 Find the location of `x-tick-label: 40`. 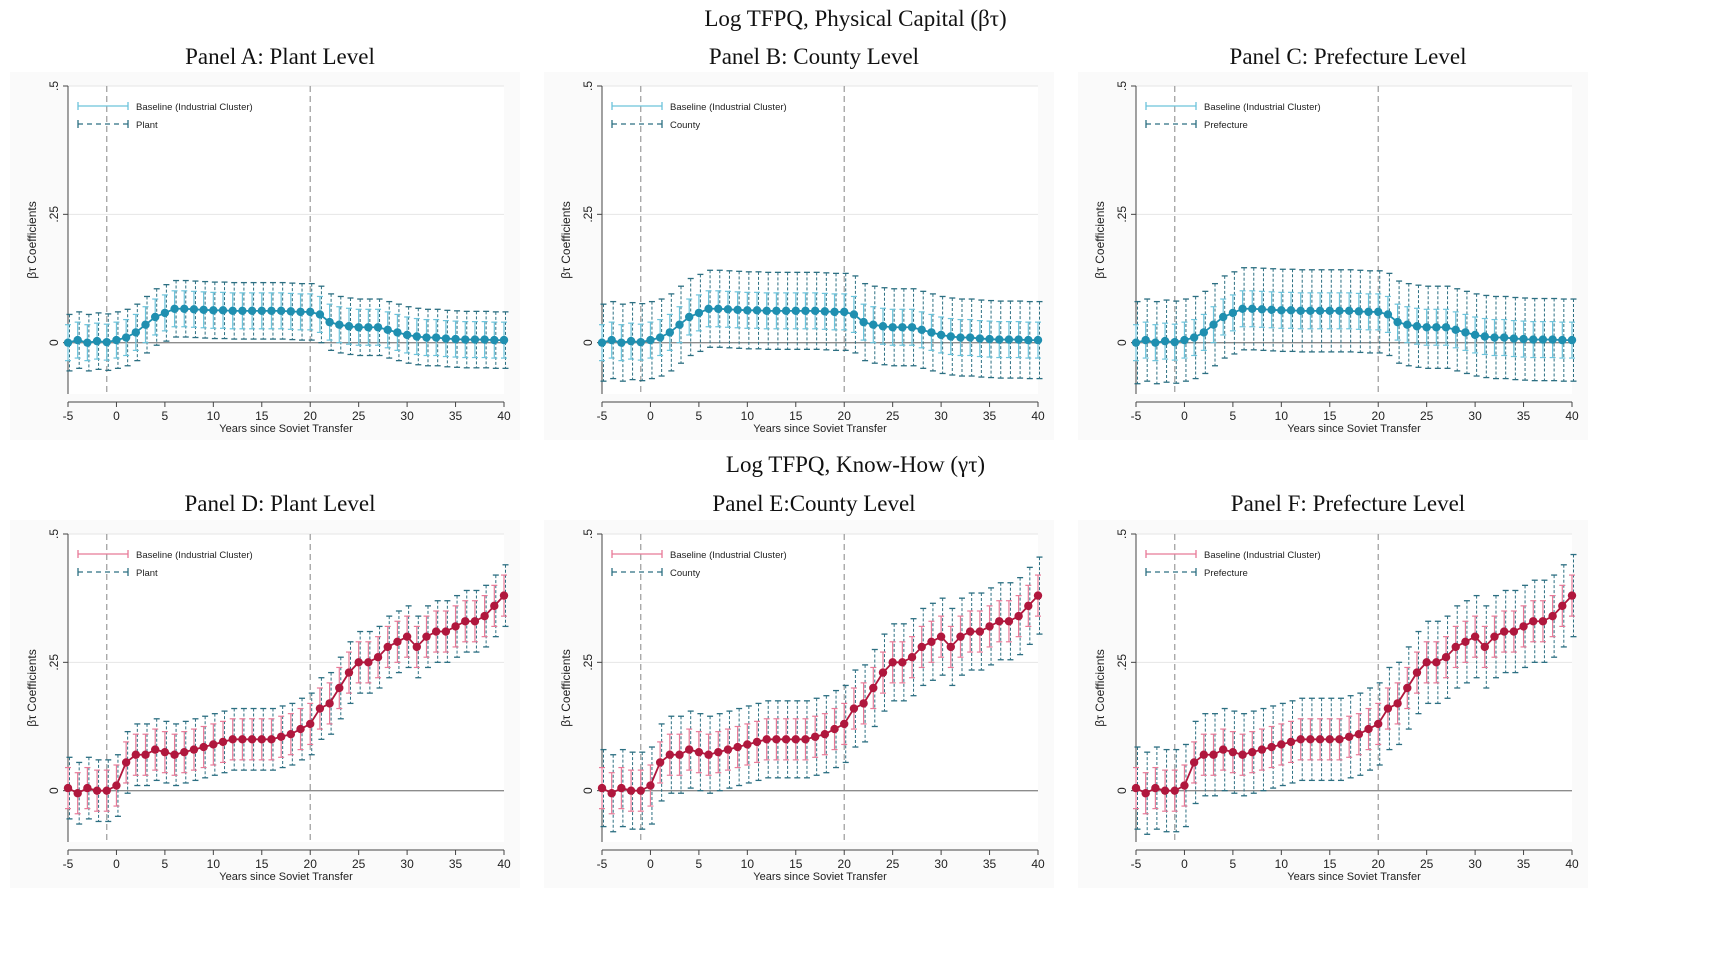

x-tick-label: 40 is located at coordinates (504, 864).